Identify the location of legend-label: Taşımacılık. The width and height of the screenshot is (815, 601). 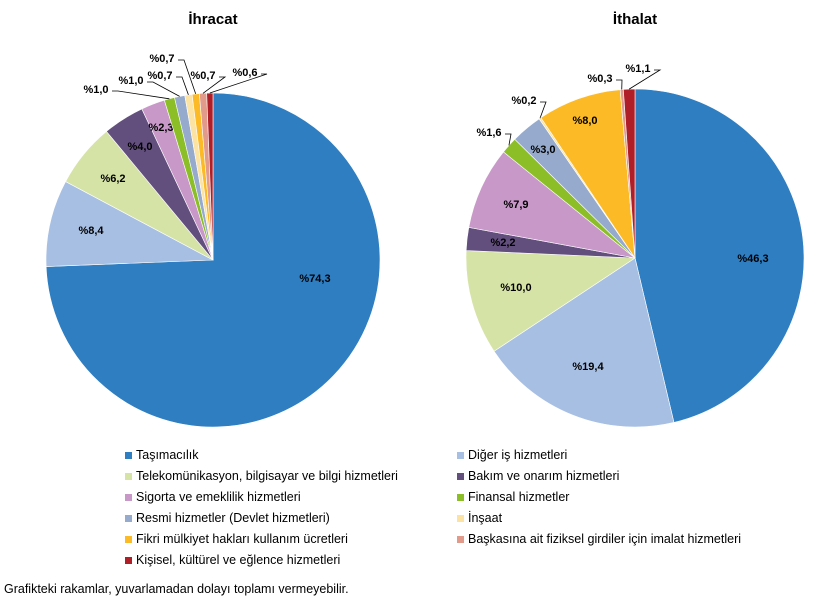
(167, 455).